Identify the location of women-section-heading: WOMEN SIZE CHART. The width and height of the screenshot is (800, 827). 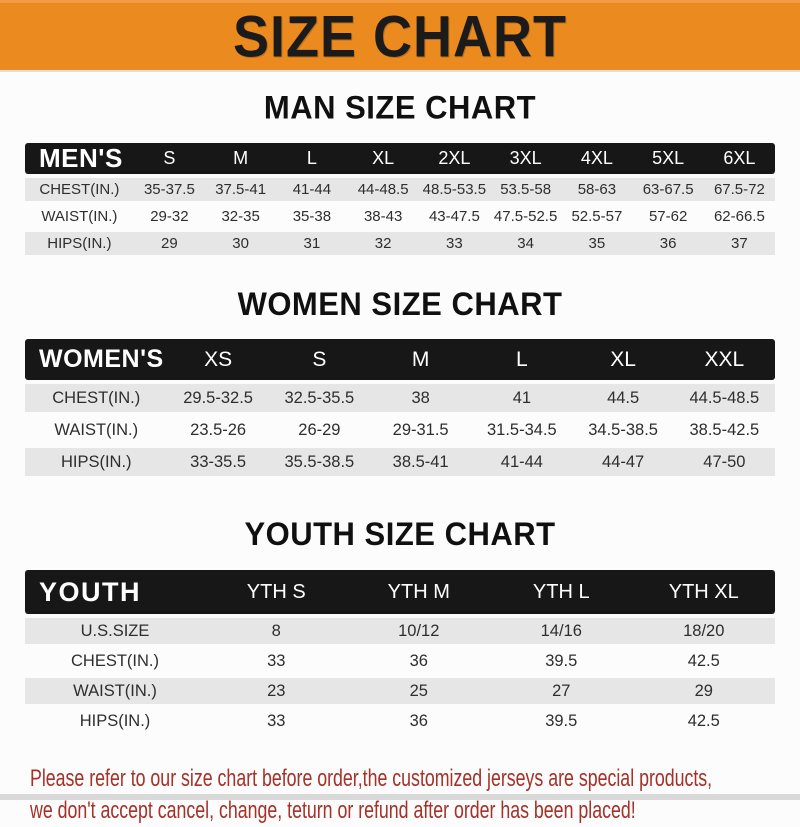
(400, 304).